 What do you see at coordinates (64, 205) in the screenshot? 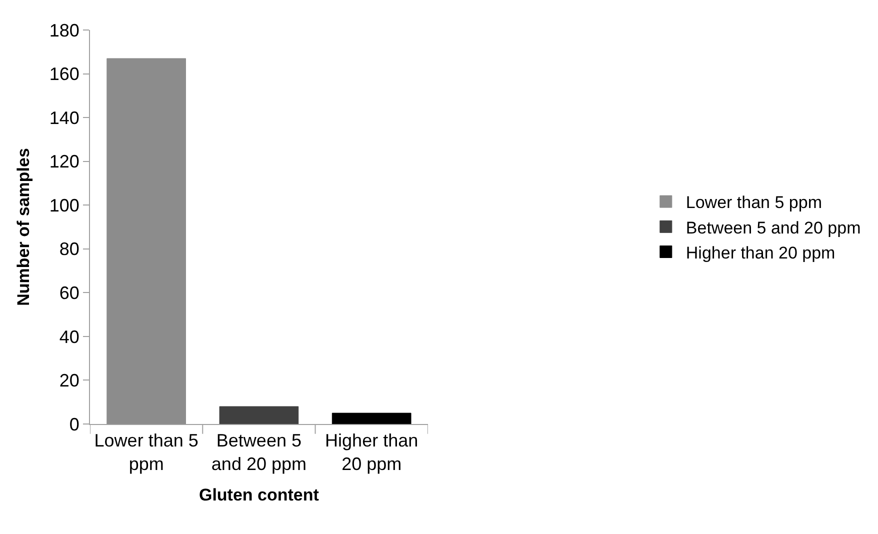
I see `y-tick-label: 100` at bounding box center [64, 205].